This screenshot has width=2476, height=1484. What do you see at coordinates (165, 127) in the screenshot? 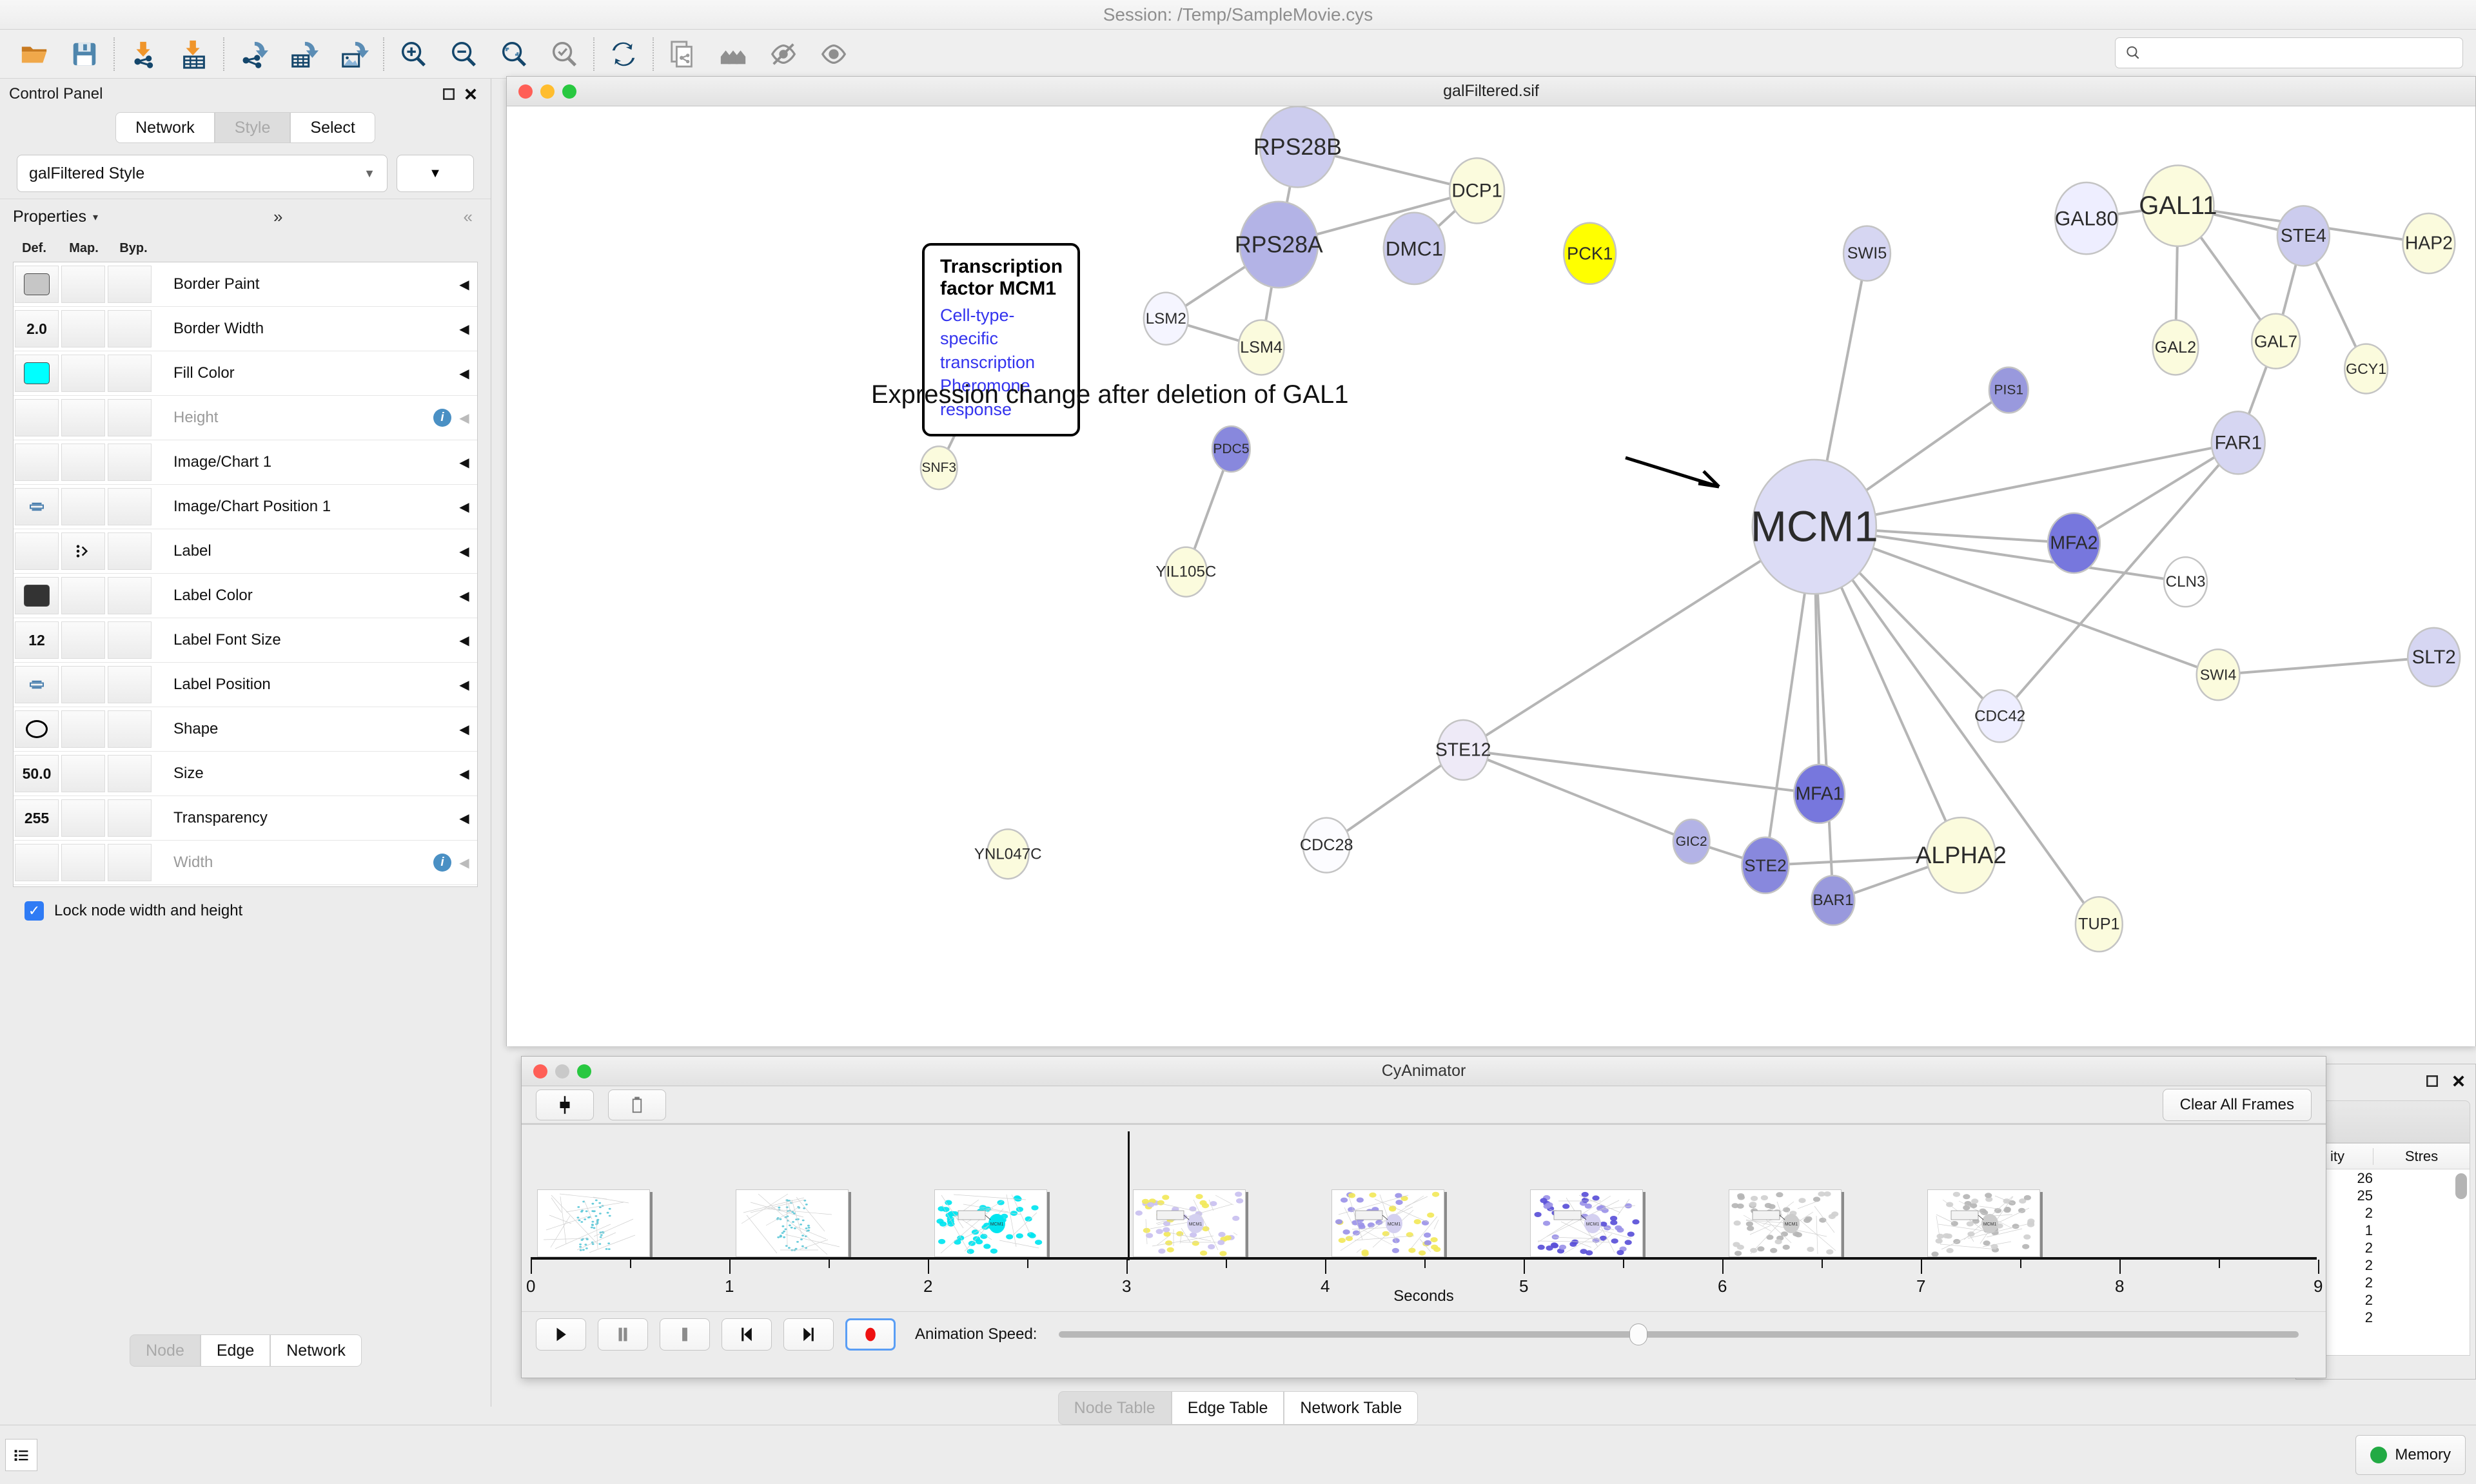
I see `tab-network: Network` at bounding box center [165, 127].